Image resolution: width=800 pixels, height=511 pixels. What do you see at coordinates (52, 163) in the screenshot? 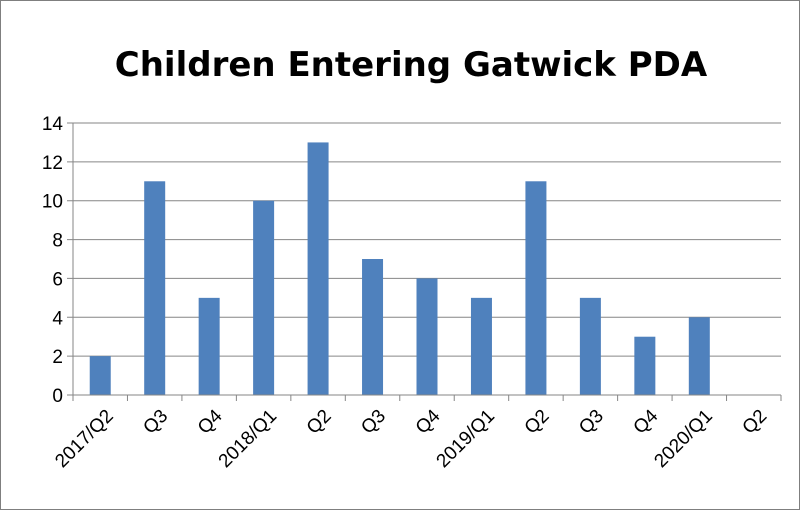
I see `y-tick-label: 12` at bounding box center [52, 163].